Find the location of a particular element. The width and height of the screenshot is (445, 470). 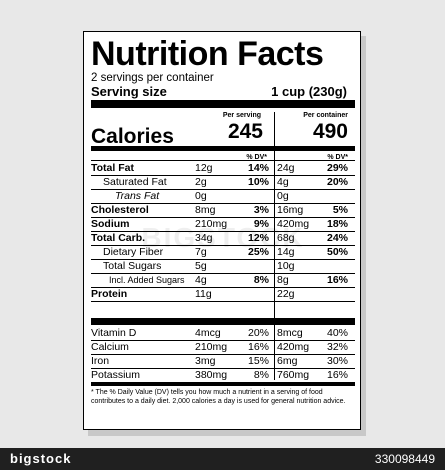

nutrient-name: Calcium is located at coordinates (110, 347).